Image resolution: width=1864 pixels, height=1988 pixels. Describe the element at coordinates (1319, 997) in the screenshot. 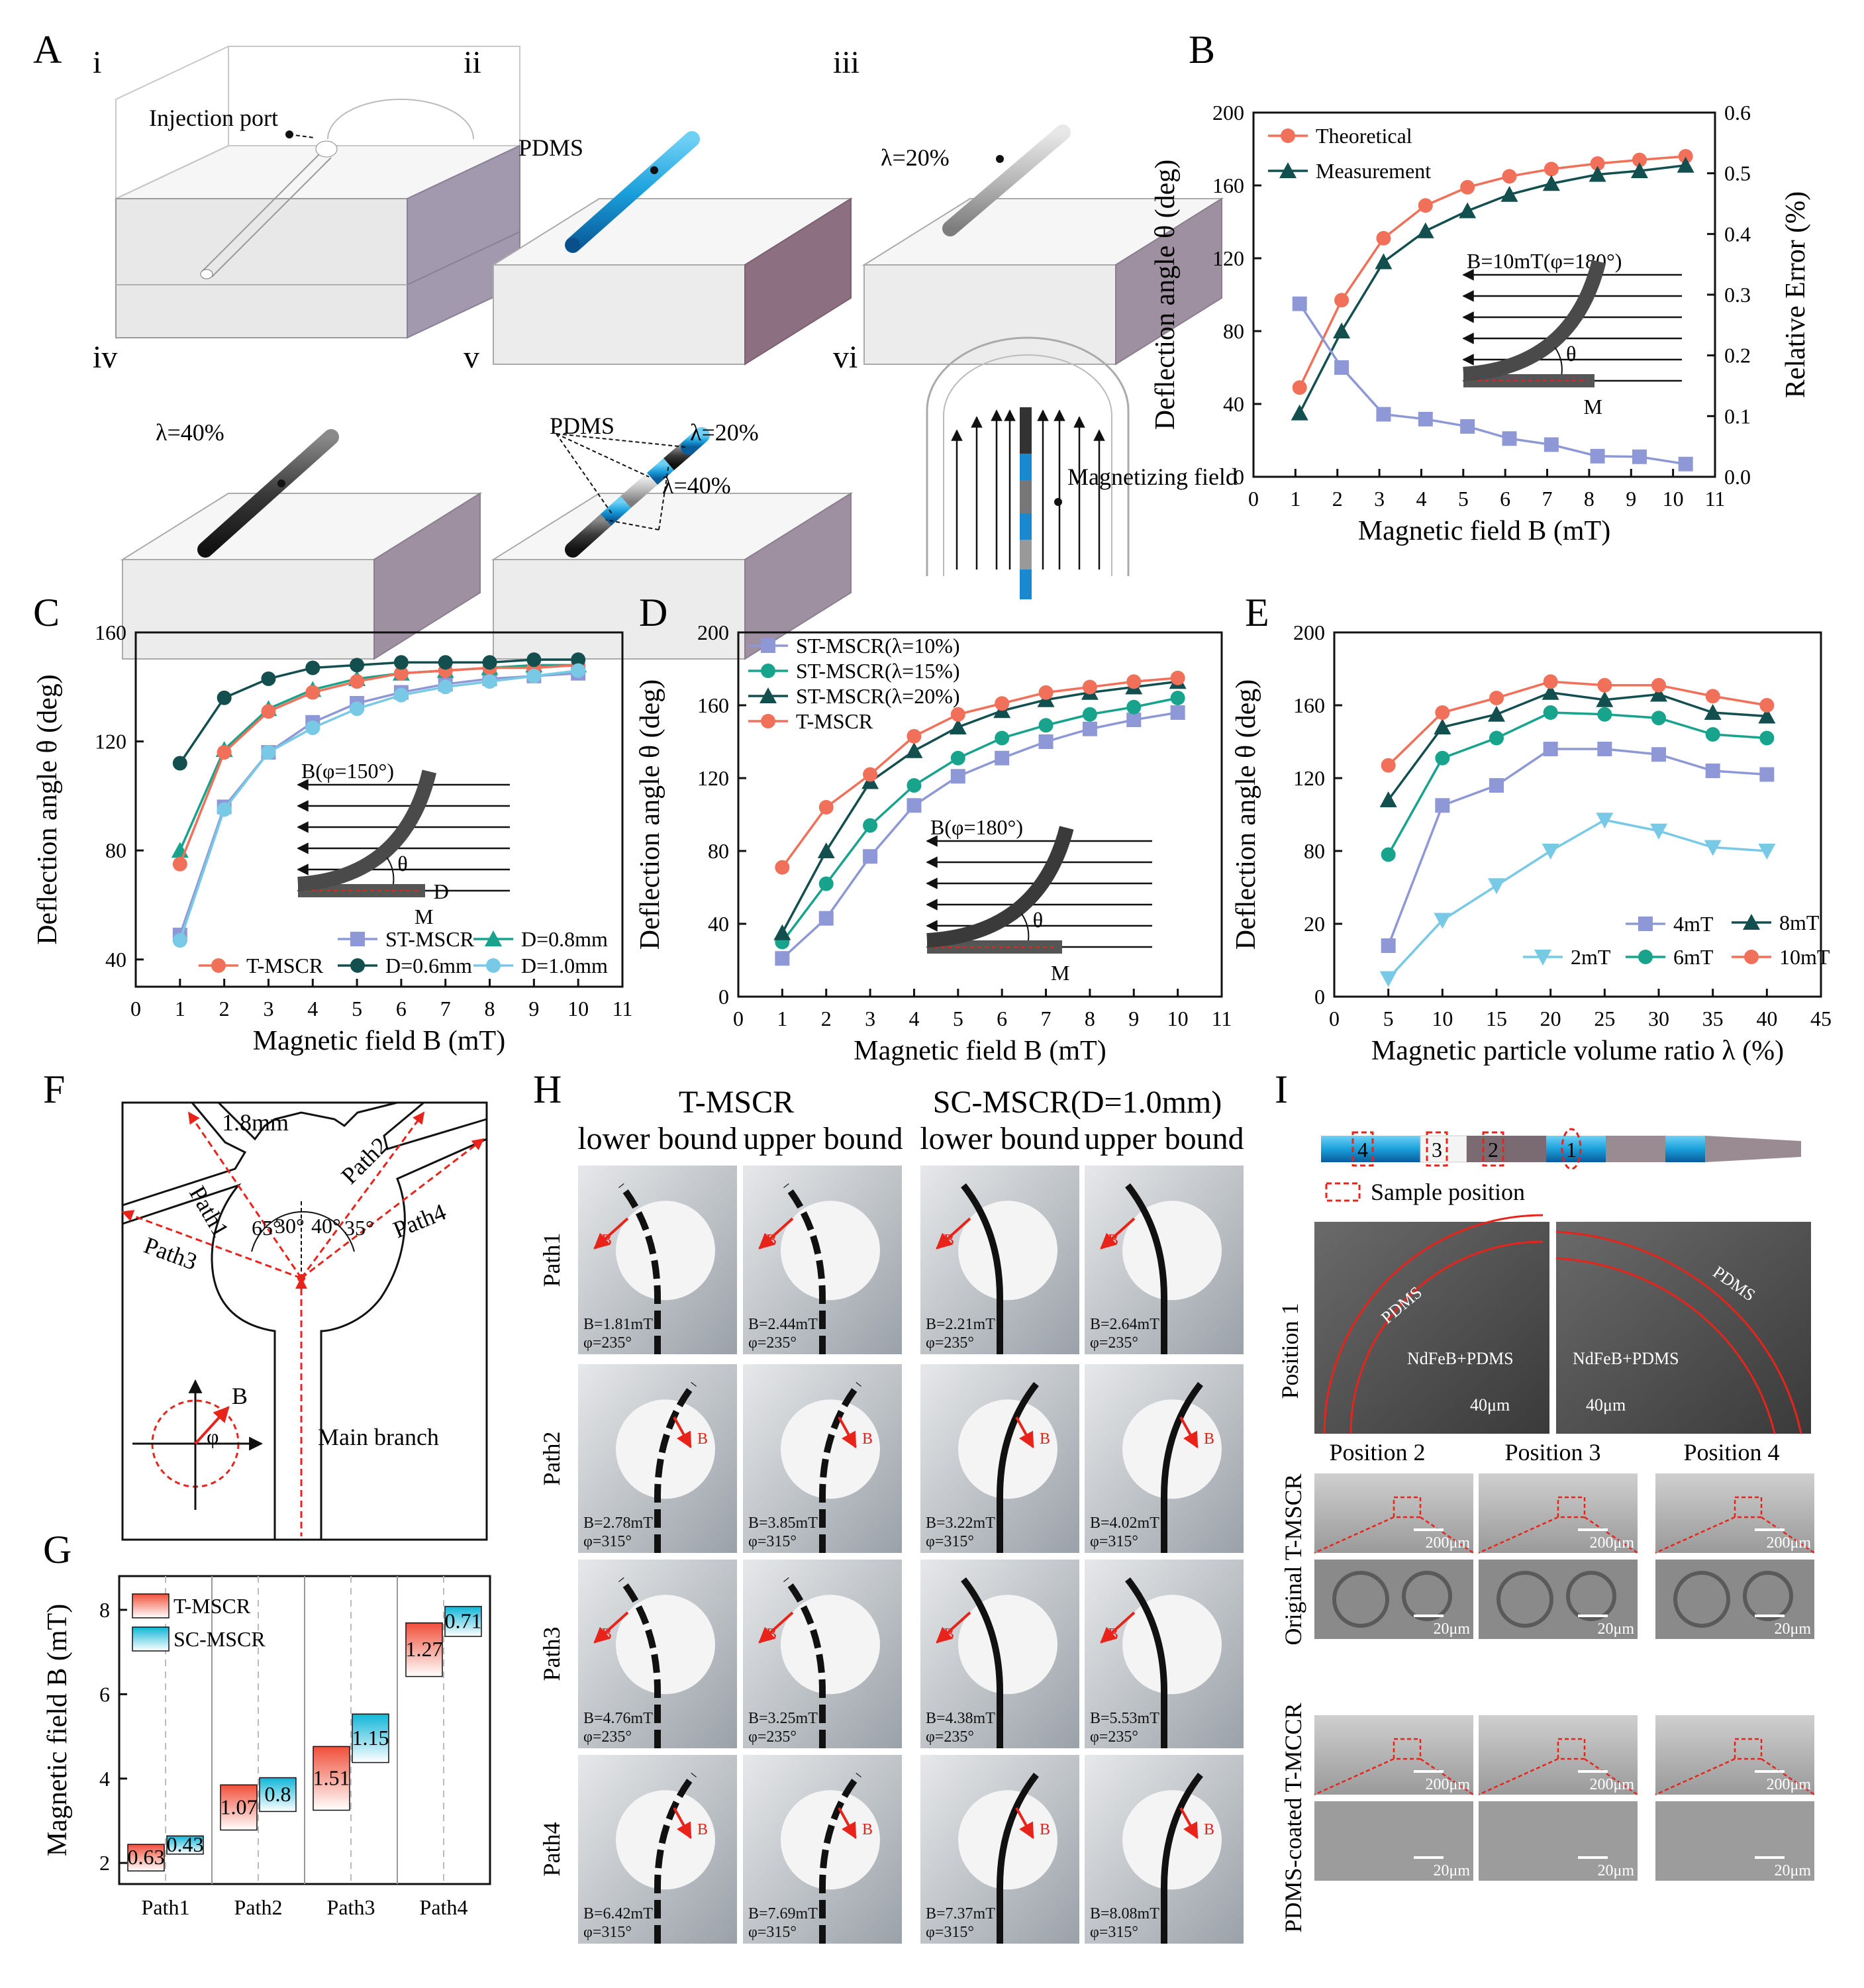

I see `y-tick-label: 0` at that location.